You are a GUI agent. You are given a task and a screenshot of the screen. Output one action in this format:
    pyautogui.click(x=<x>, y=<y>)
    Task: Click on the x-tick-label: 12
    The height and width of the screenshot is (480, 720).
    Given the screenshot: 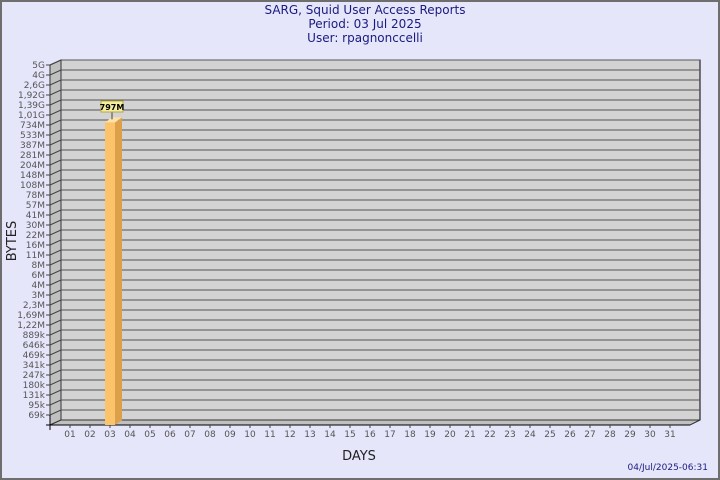 What is the action you would take?
    pyautogui.click(x=289, y=435)
    